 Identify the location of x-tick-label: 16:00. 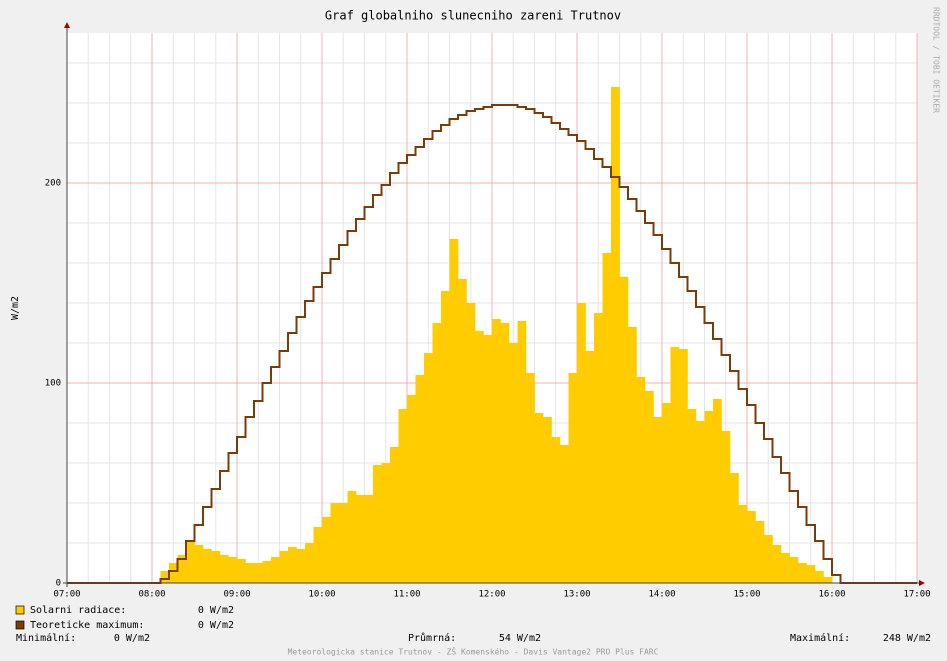
(831, 595).